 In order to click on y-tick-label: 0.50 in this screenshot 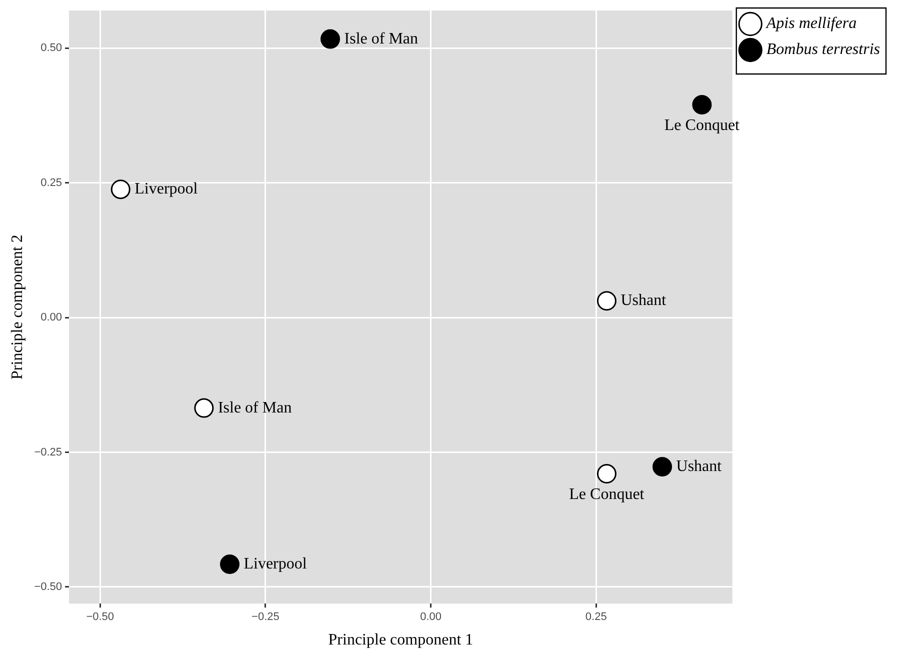, I will do `click(51, 48)`.